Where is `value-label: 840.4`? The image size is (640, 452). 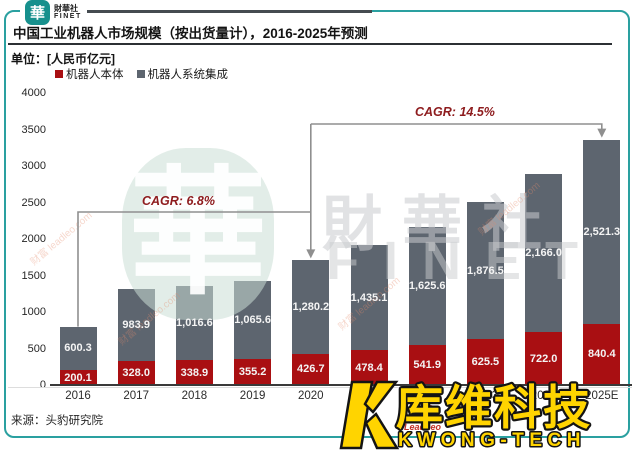 value-label: 840.4 is located at coordinates (602, 354).